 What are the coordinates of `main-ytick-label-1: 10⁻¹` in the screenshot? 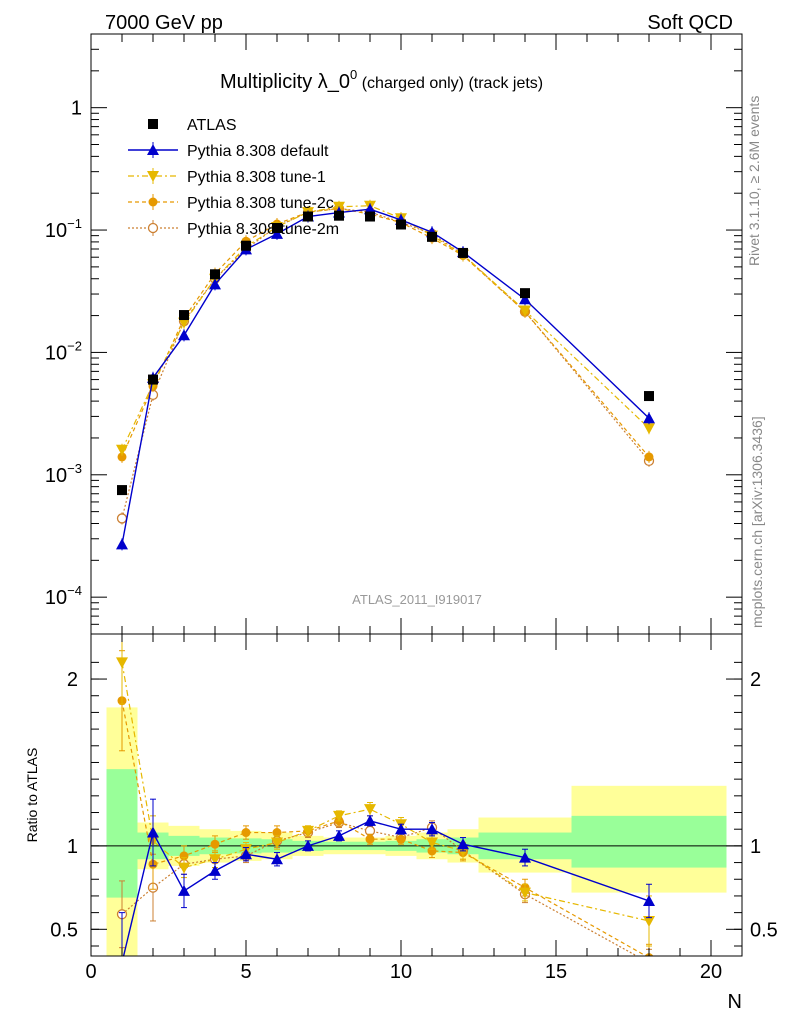 It's located at (63, 229).